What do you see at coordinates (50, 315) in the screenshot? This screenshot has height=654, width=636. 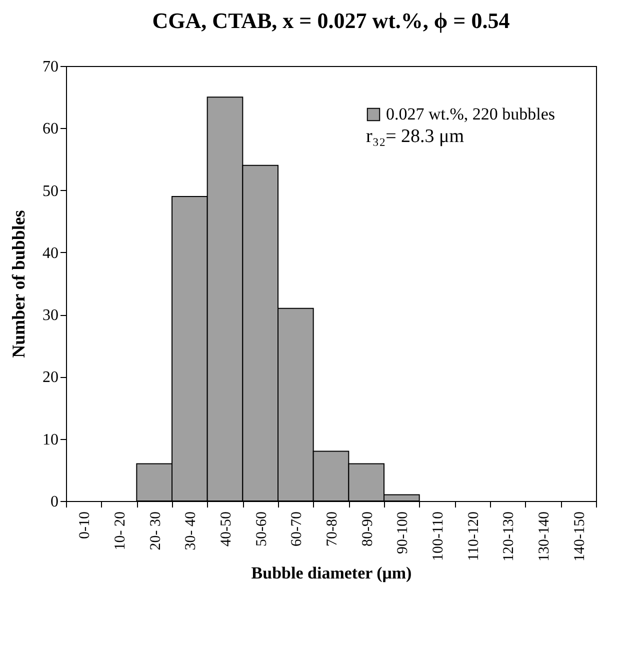 I see `y-tick-label: 30` at bounding box center [50, 315].